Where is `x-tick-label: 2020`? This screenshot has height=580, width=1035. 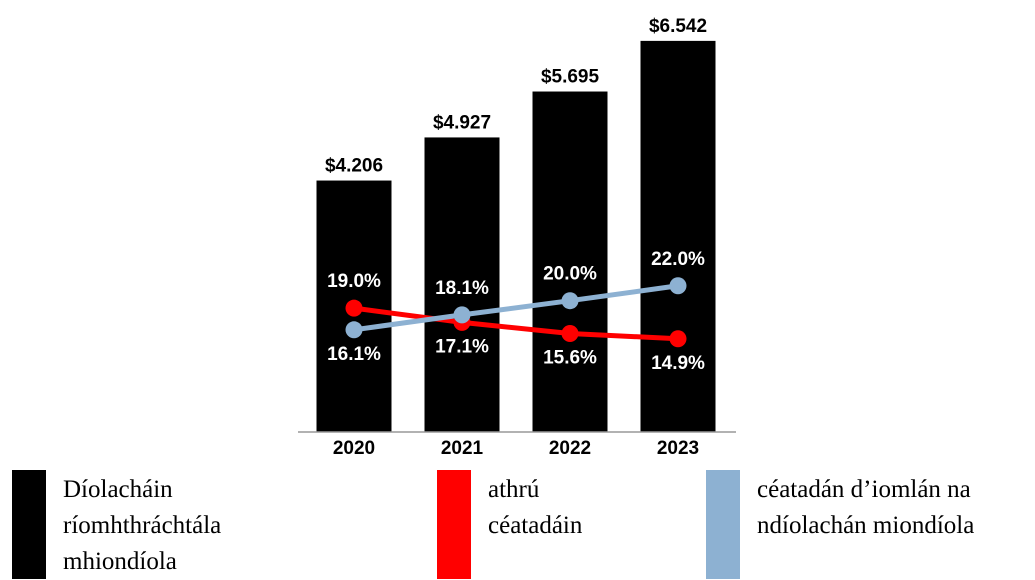 x-tick-label: 2020 is located at coordinates (354, 448).